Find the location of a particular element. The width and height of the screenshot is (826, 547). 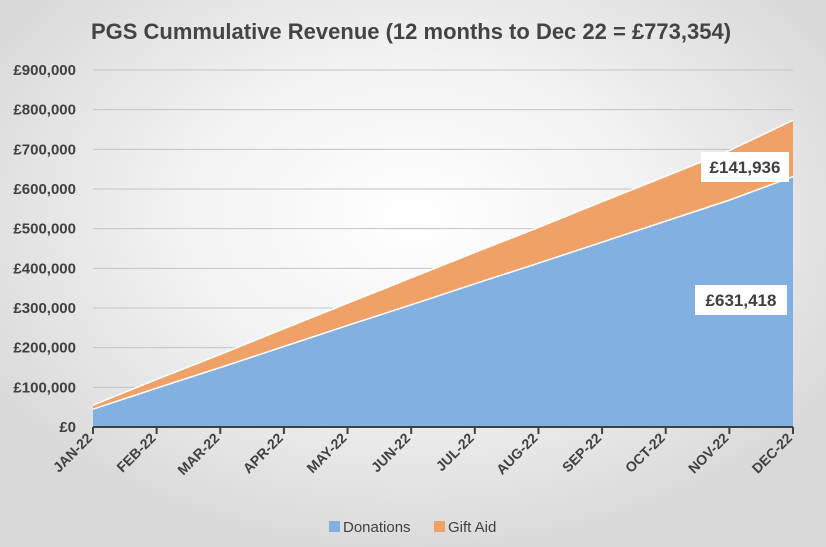

y-tick-label: £100,000 is located at coordinates (44, 387).